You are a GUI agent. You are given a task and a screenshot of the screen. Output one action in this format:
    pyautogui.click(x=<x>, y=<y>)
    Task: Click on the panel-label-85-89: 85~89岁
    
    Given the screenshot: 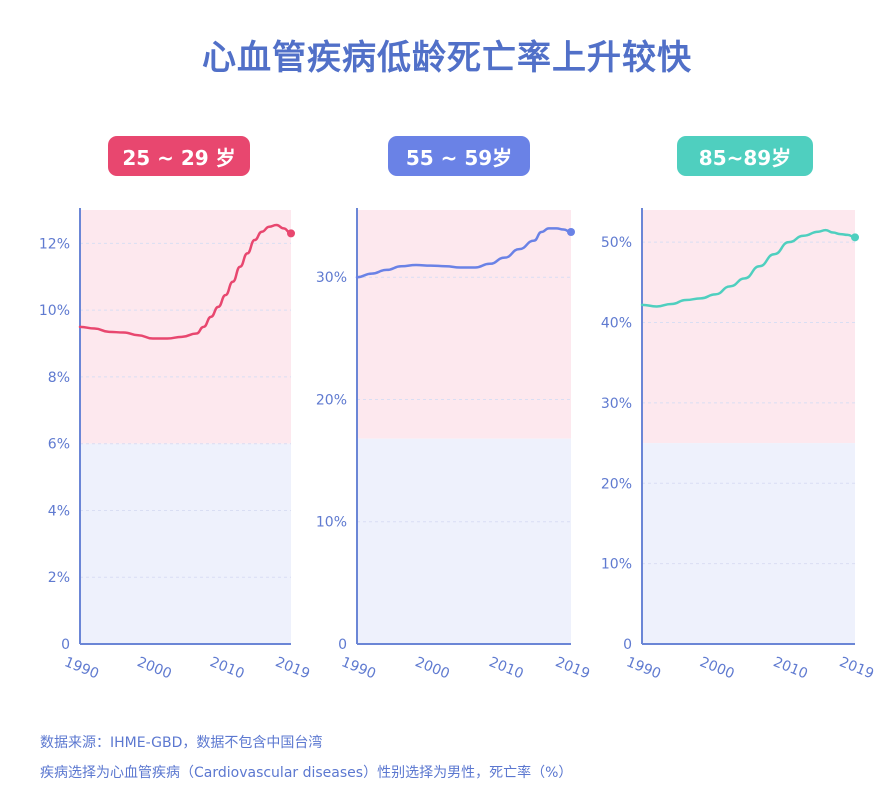 What is the action you would take?
    pyautogui.click(x=745, y=156)
    